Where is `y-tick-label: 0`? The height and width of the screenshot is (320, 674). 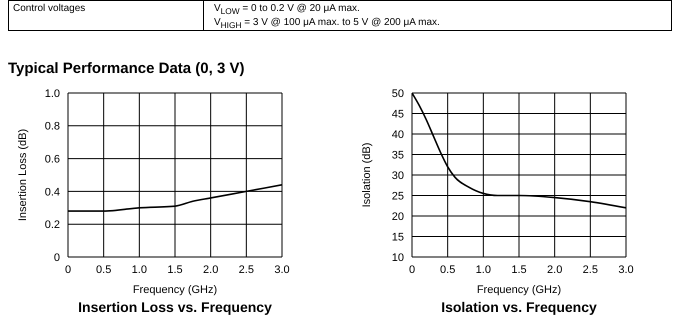
y-tick-label: 0 is located at coordinates (57, 258).